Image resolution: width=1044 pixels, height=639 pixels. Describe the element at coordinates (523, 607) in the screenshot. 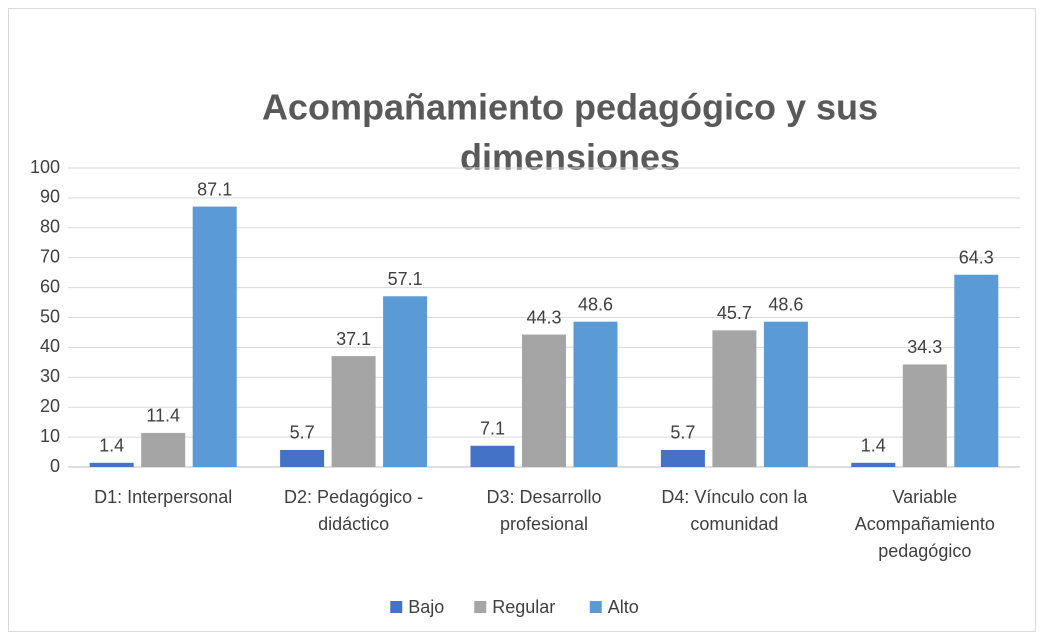

I see `legend-label: Regular` at that location.